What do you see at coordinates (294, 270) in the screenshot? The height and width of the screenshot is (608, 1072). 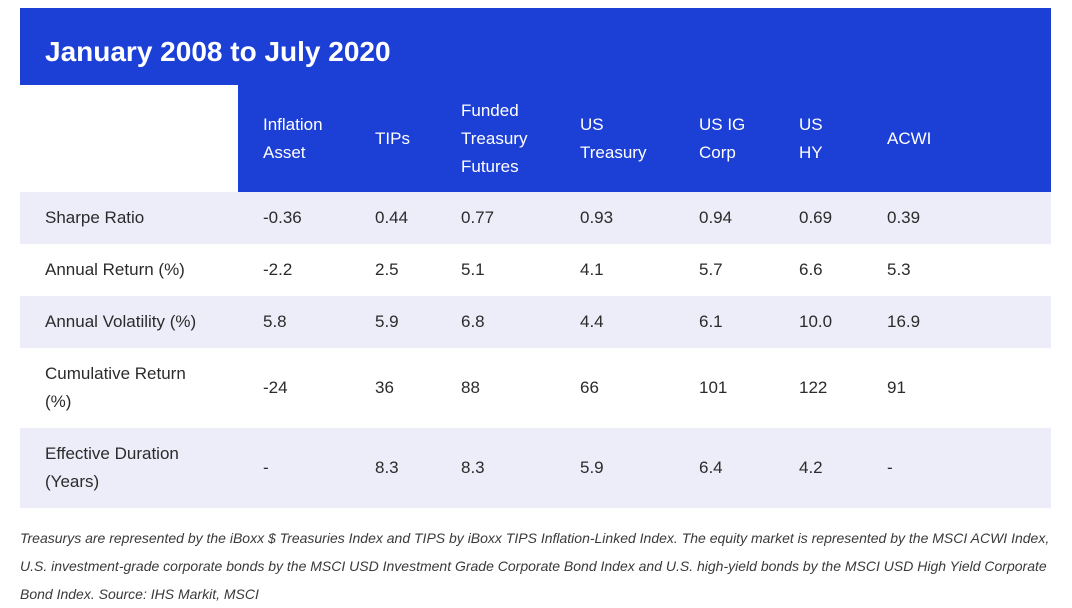 I see `cell-inflation-asset: -2.2` at bounding box center [294, 270].